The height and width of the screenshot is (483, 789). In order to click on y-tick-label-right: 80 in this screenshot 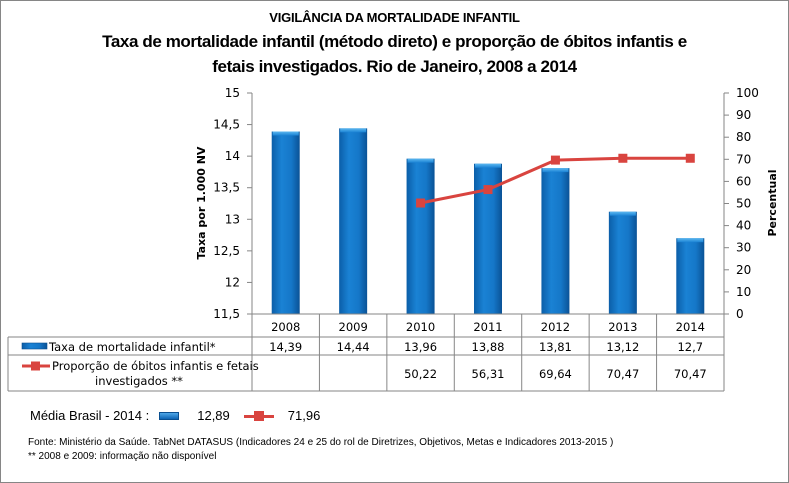, I will do `click(743, 137)`.